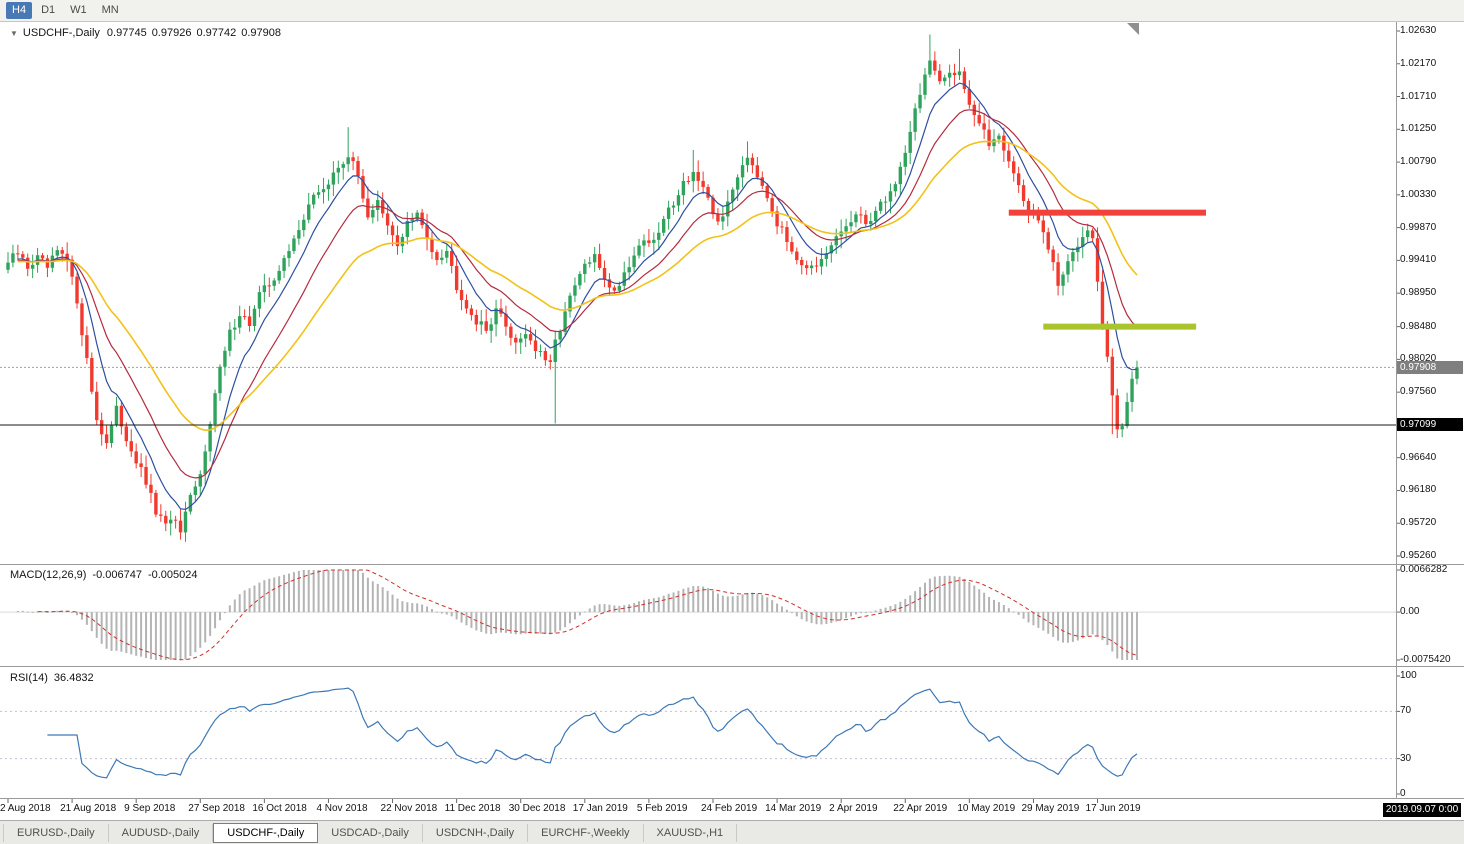  I want to click on current-price-label: 0.97908, so click(1430, 367).